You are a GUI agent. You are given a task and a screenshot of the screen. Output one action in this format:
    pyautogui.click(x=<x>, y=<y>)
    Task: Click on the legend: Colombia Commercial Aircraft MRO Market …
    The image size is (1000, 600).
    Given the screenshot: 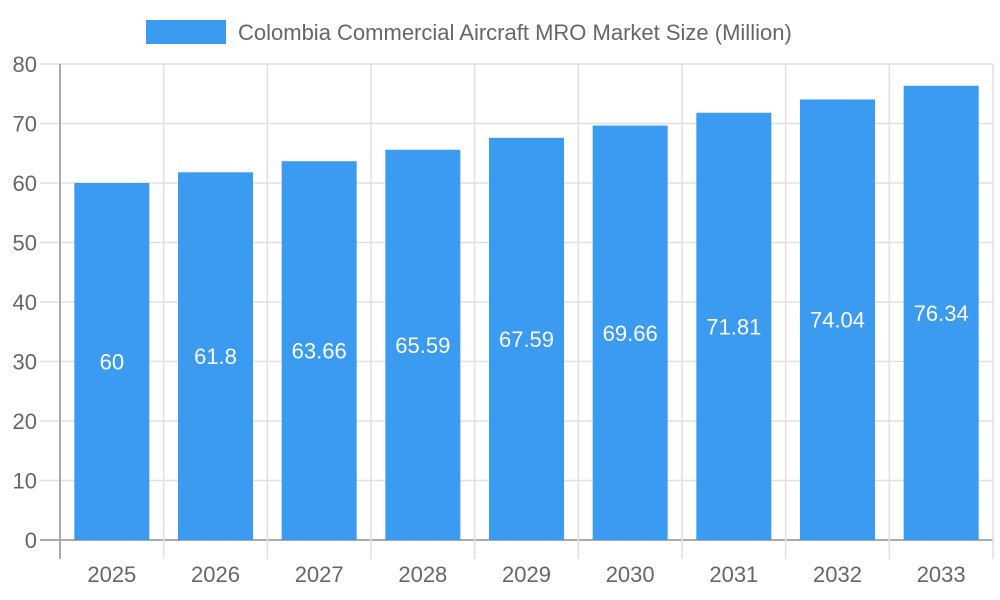 What is the action you would take?
    pyautogui.click(x=469, y=32)
    